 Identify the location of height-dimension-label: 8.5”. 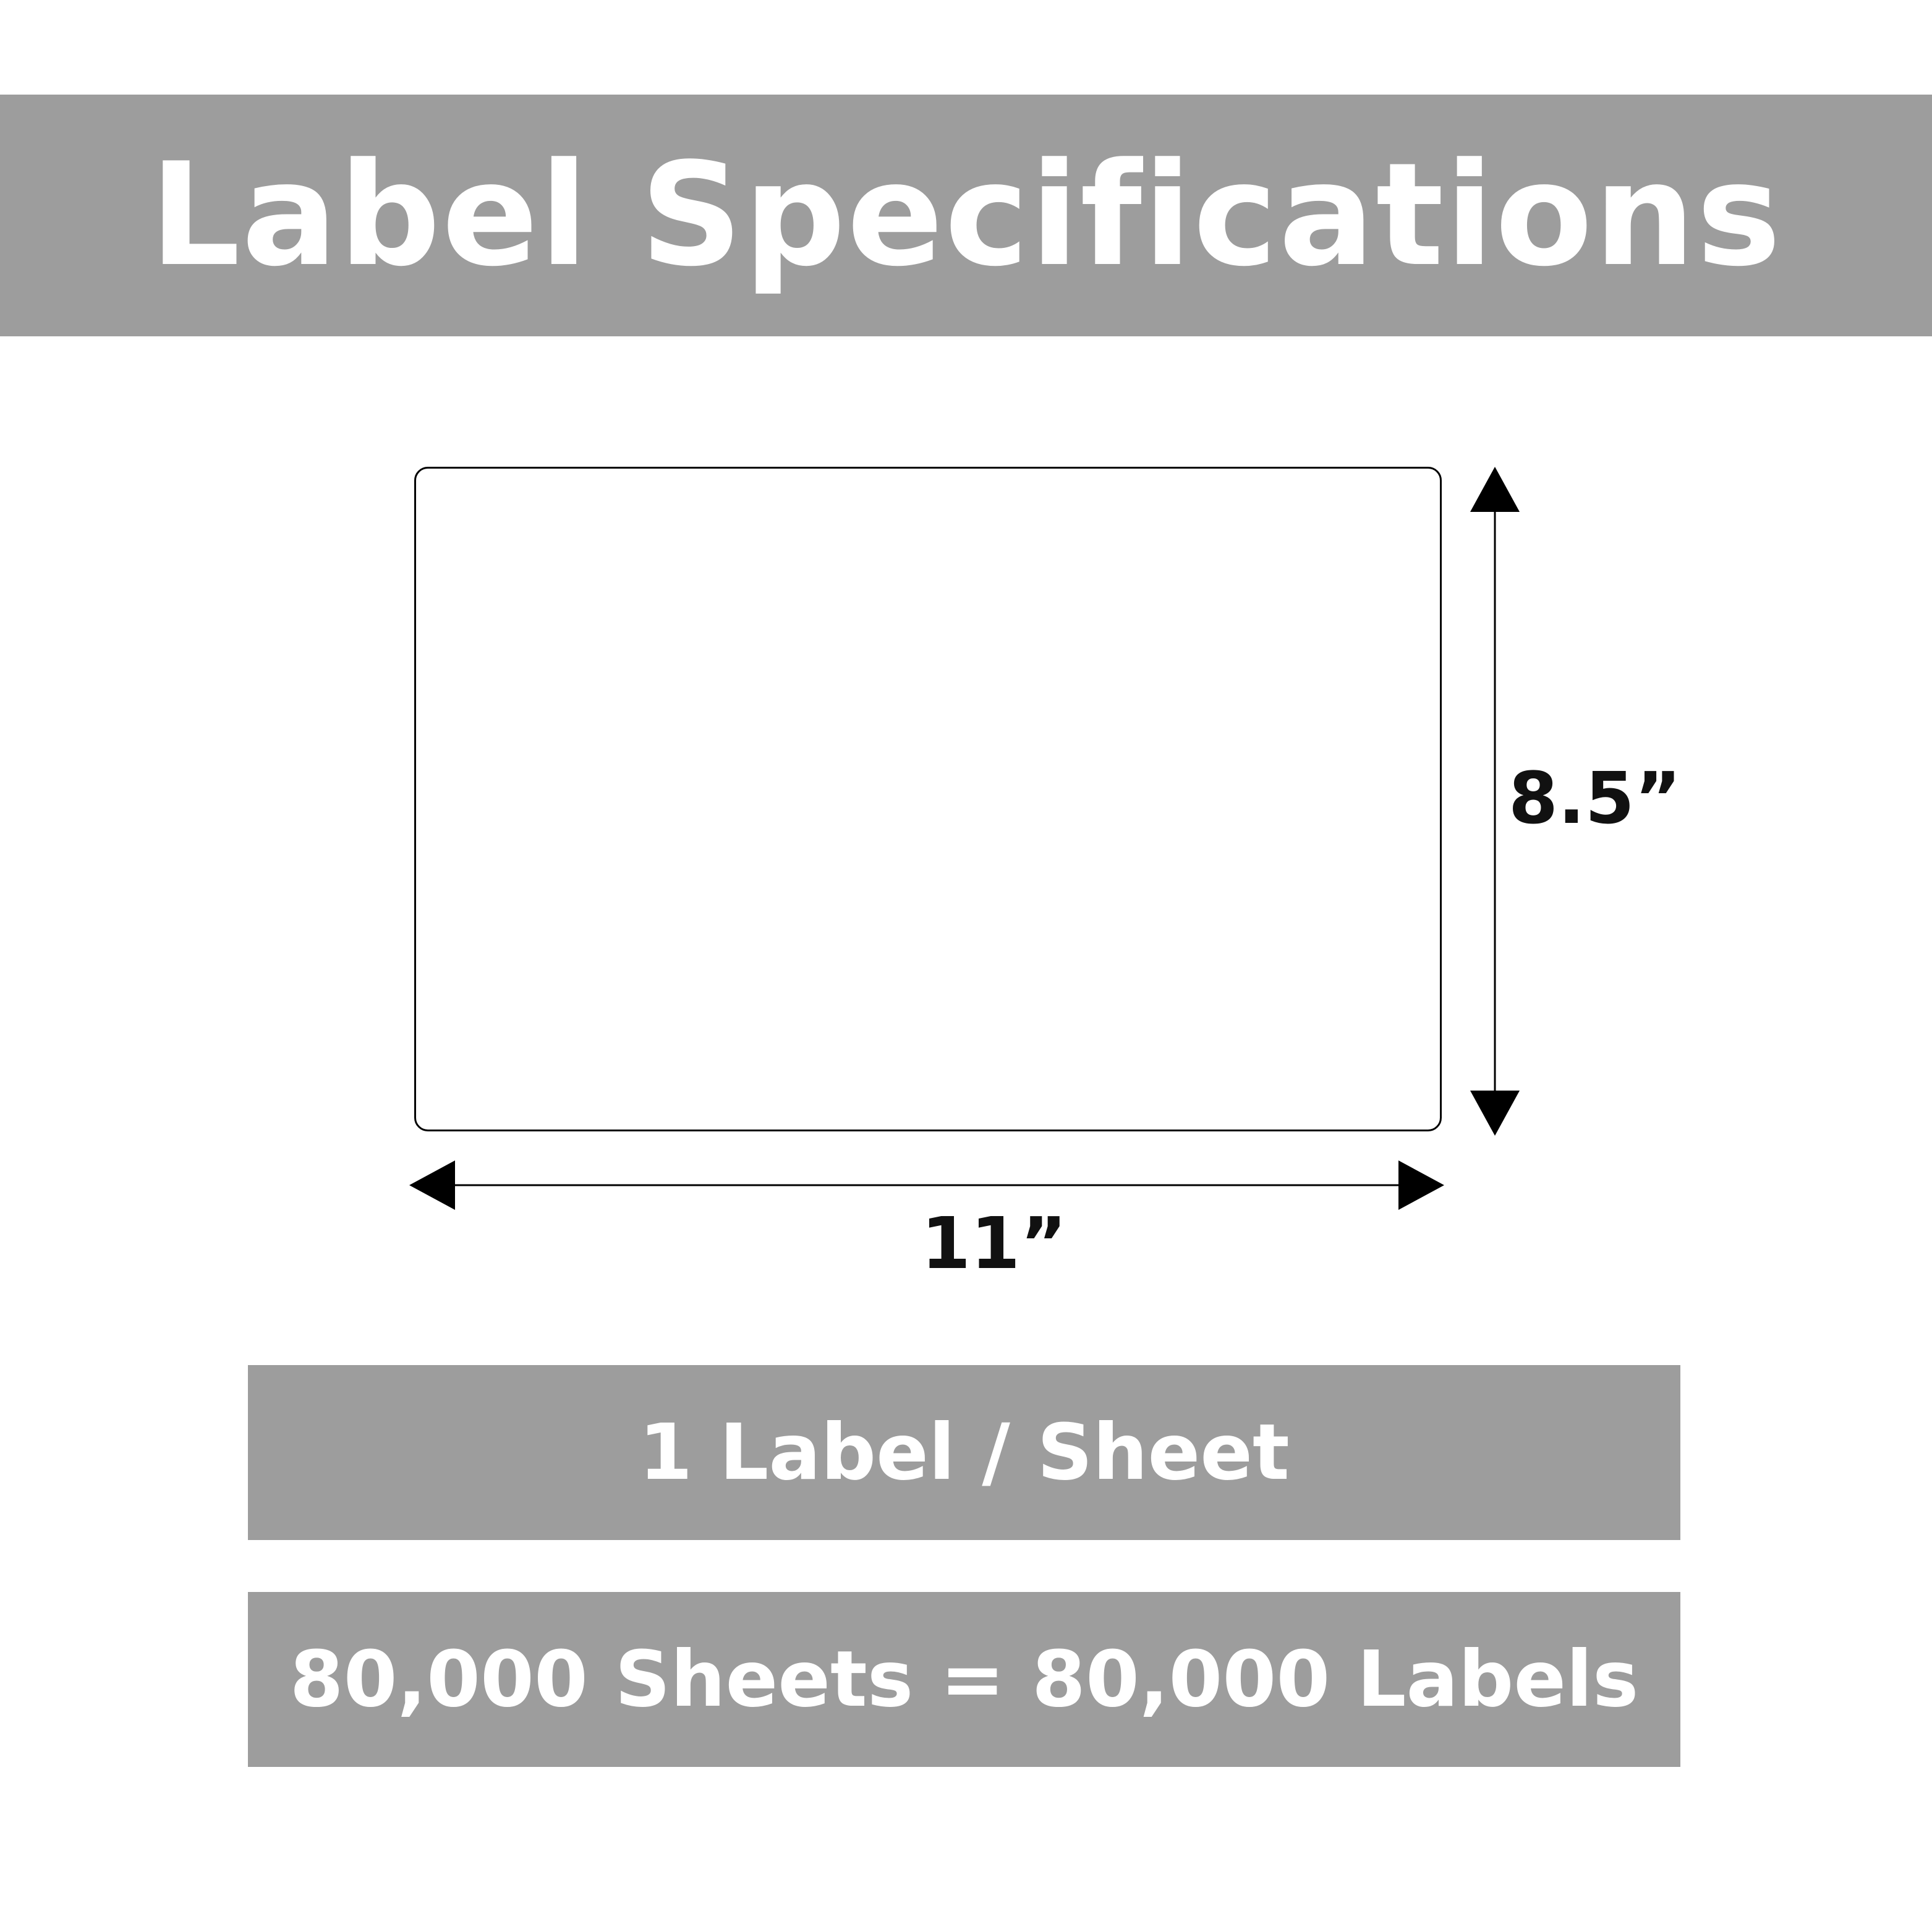
(1595, 798).